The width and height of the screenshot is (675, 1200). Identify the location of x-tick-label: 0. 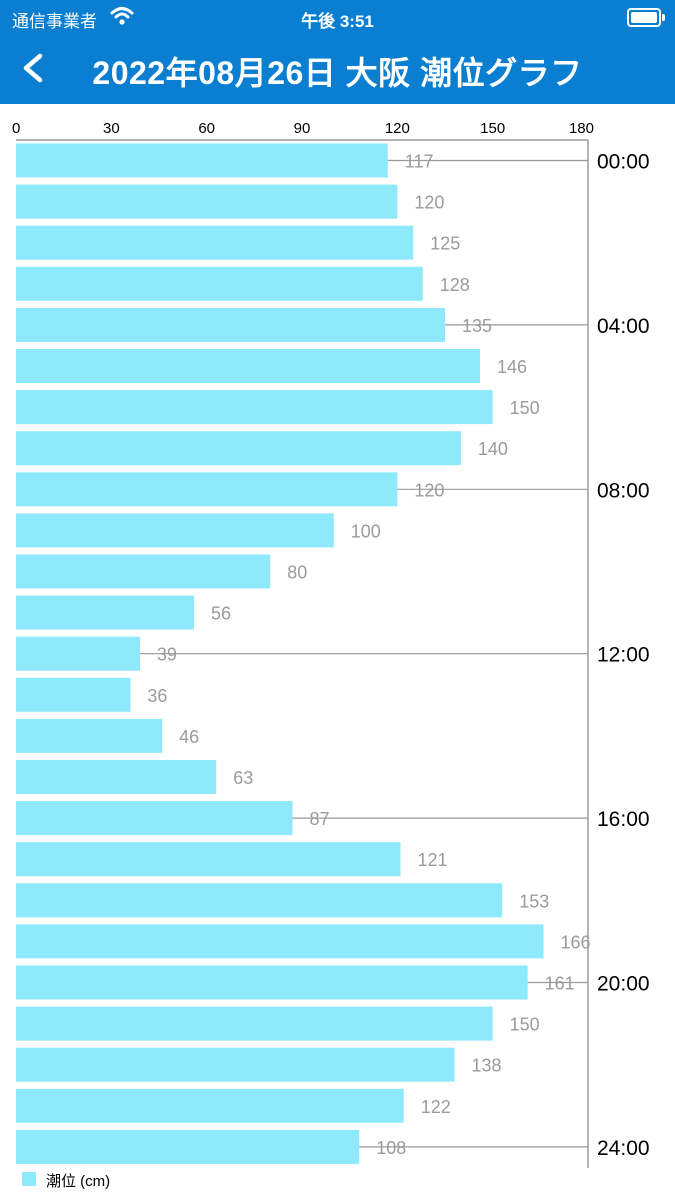
(16, 128).